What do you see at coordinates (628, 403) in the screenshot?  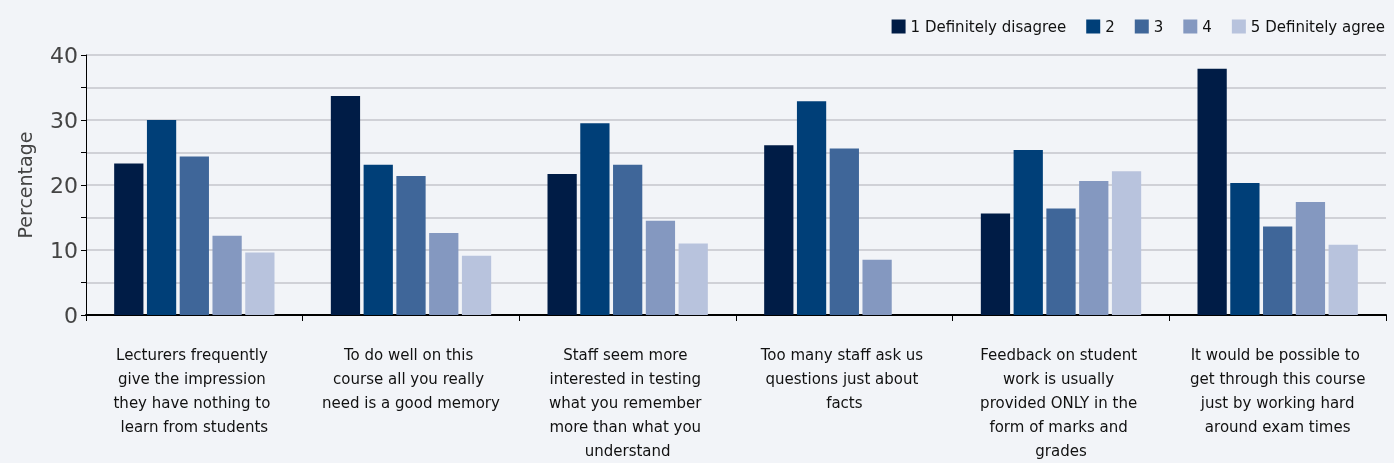 I see `x-tick-label: Staff seem more interested in testing what you remember more than what you understand` at bounding box center [628, 403].